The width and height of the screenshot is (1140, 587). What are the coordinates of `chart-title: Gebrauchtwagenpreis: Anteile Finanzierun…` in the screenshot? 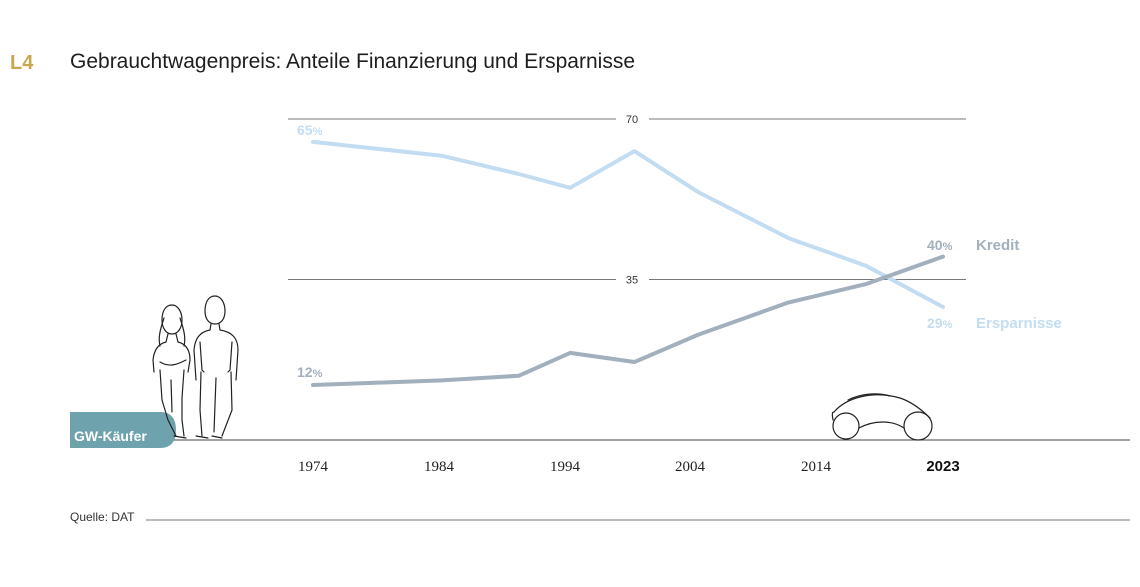 It's located at (353, 61).